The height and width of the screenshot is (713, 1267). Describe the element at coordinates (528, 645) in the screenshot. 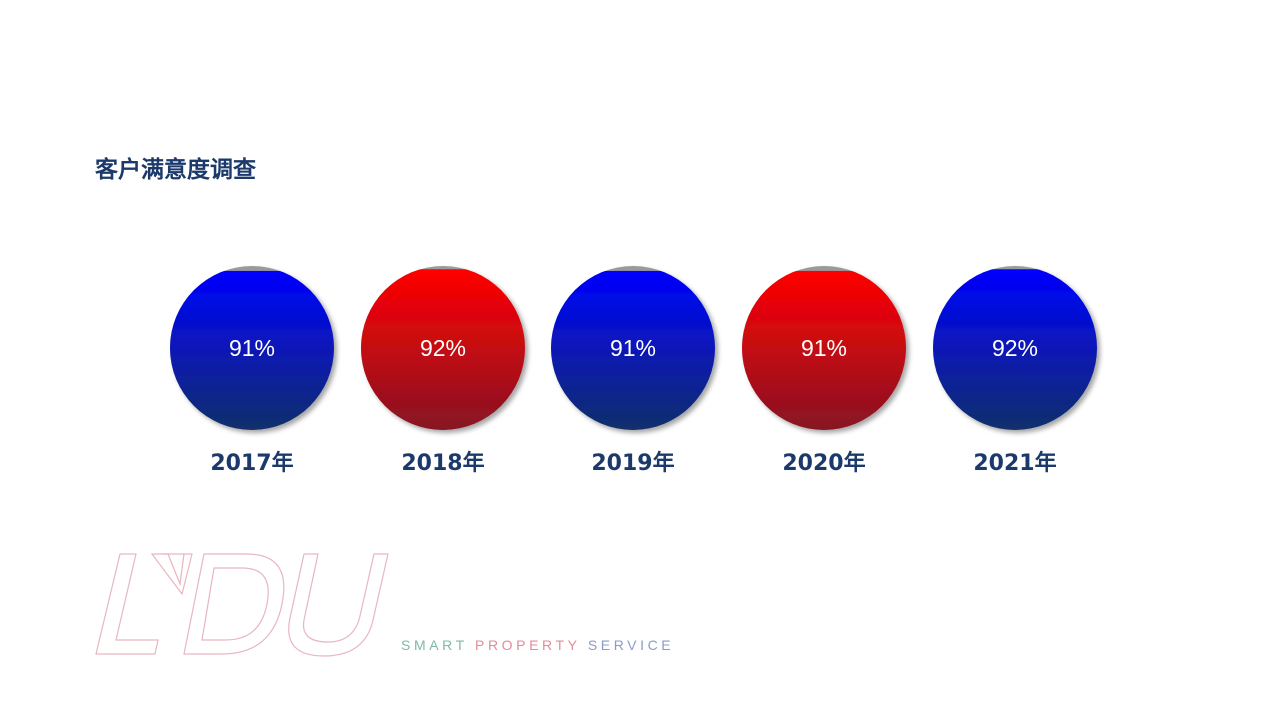

I see `tagline-word-property: PROPERTY` at that location.